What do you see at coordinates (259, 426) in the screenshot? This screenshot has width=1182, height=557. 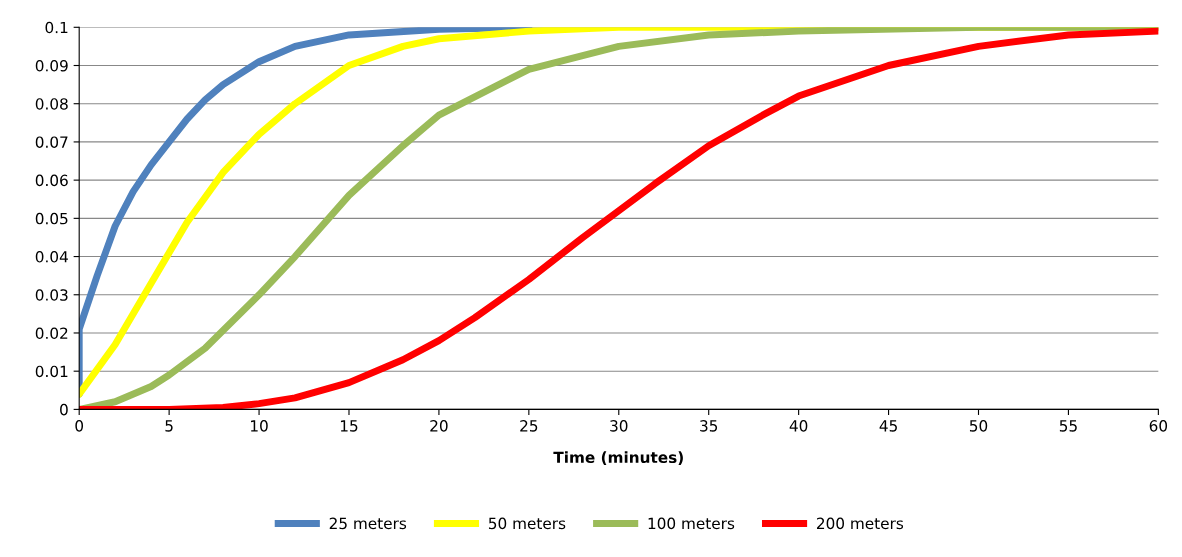 I see `x-tick-label: 10` at bounding box center [259, 426].